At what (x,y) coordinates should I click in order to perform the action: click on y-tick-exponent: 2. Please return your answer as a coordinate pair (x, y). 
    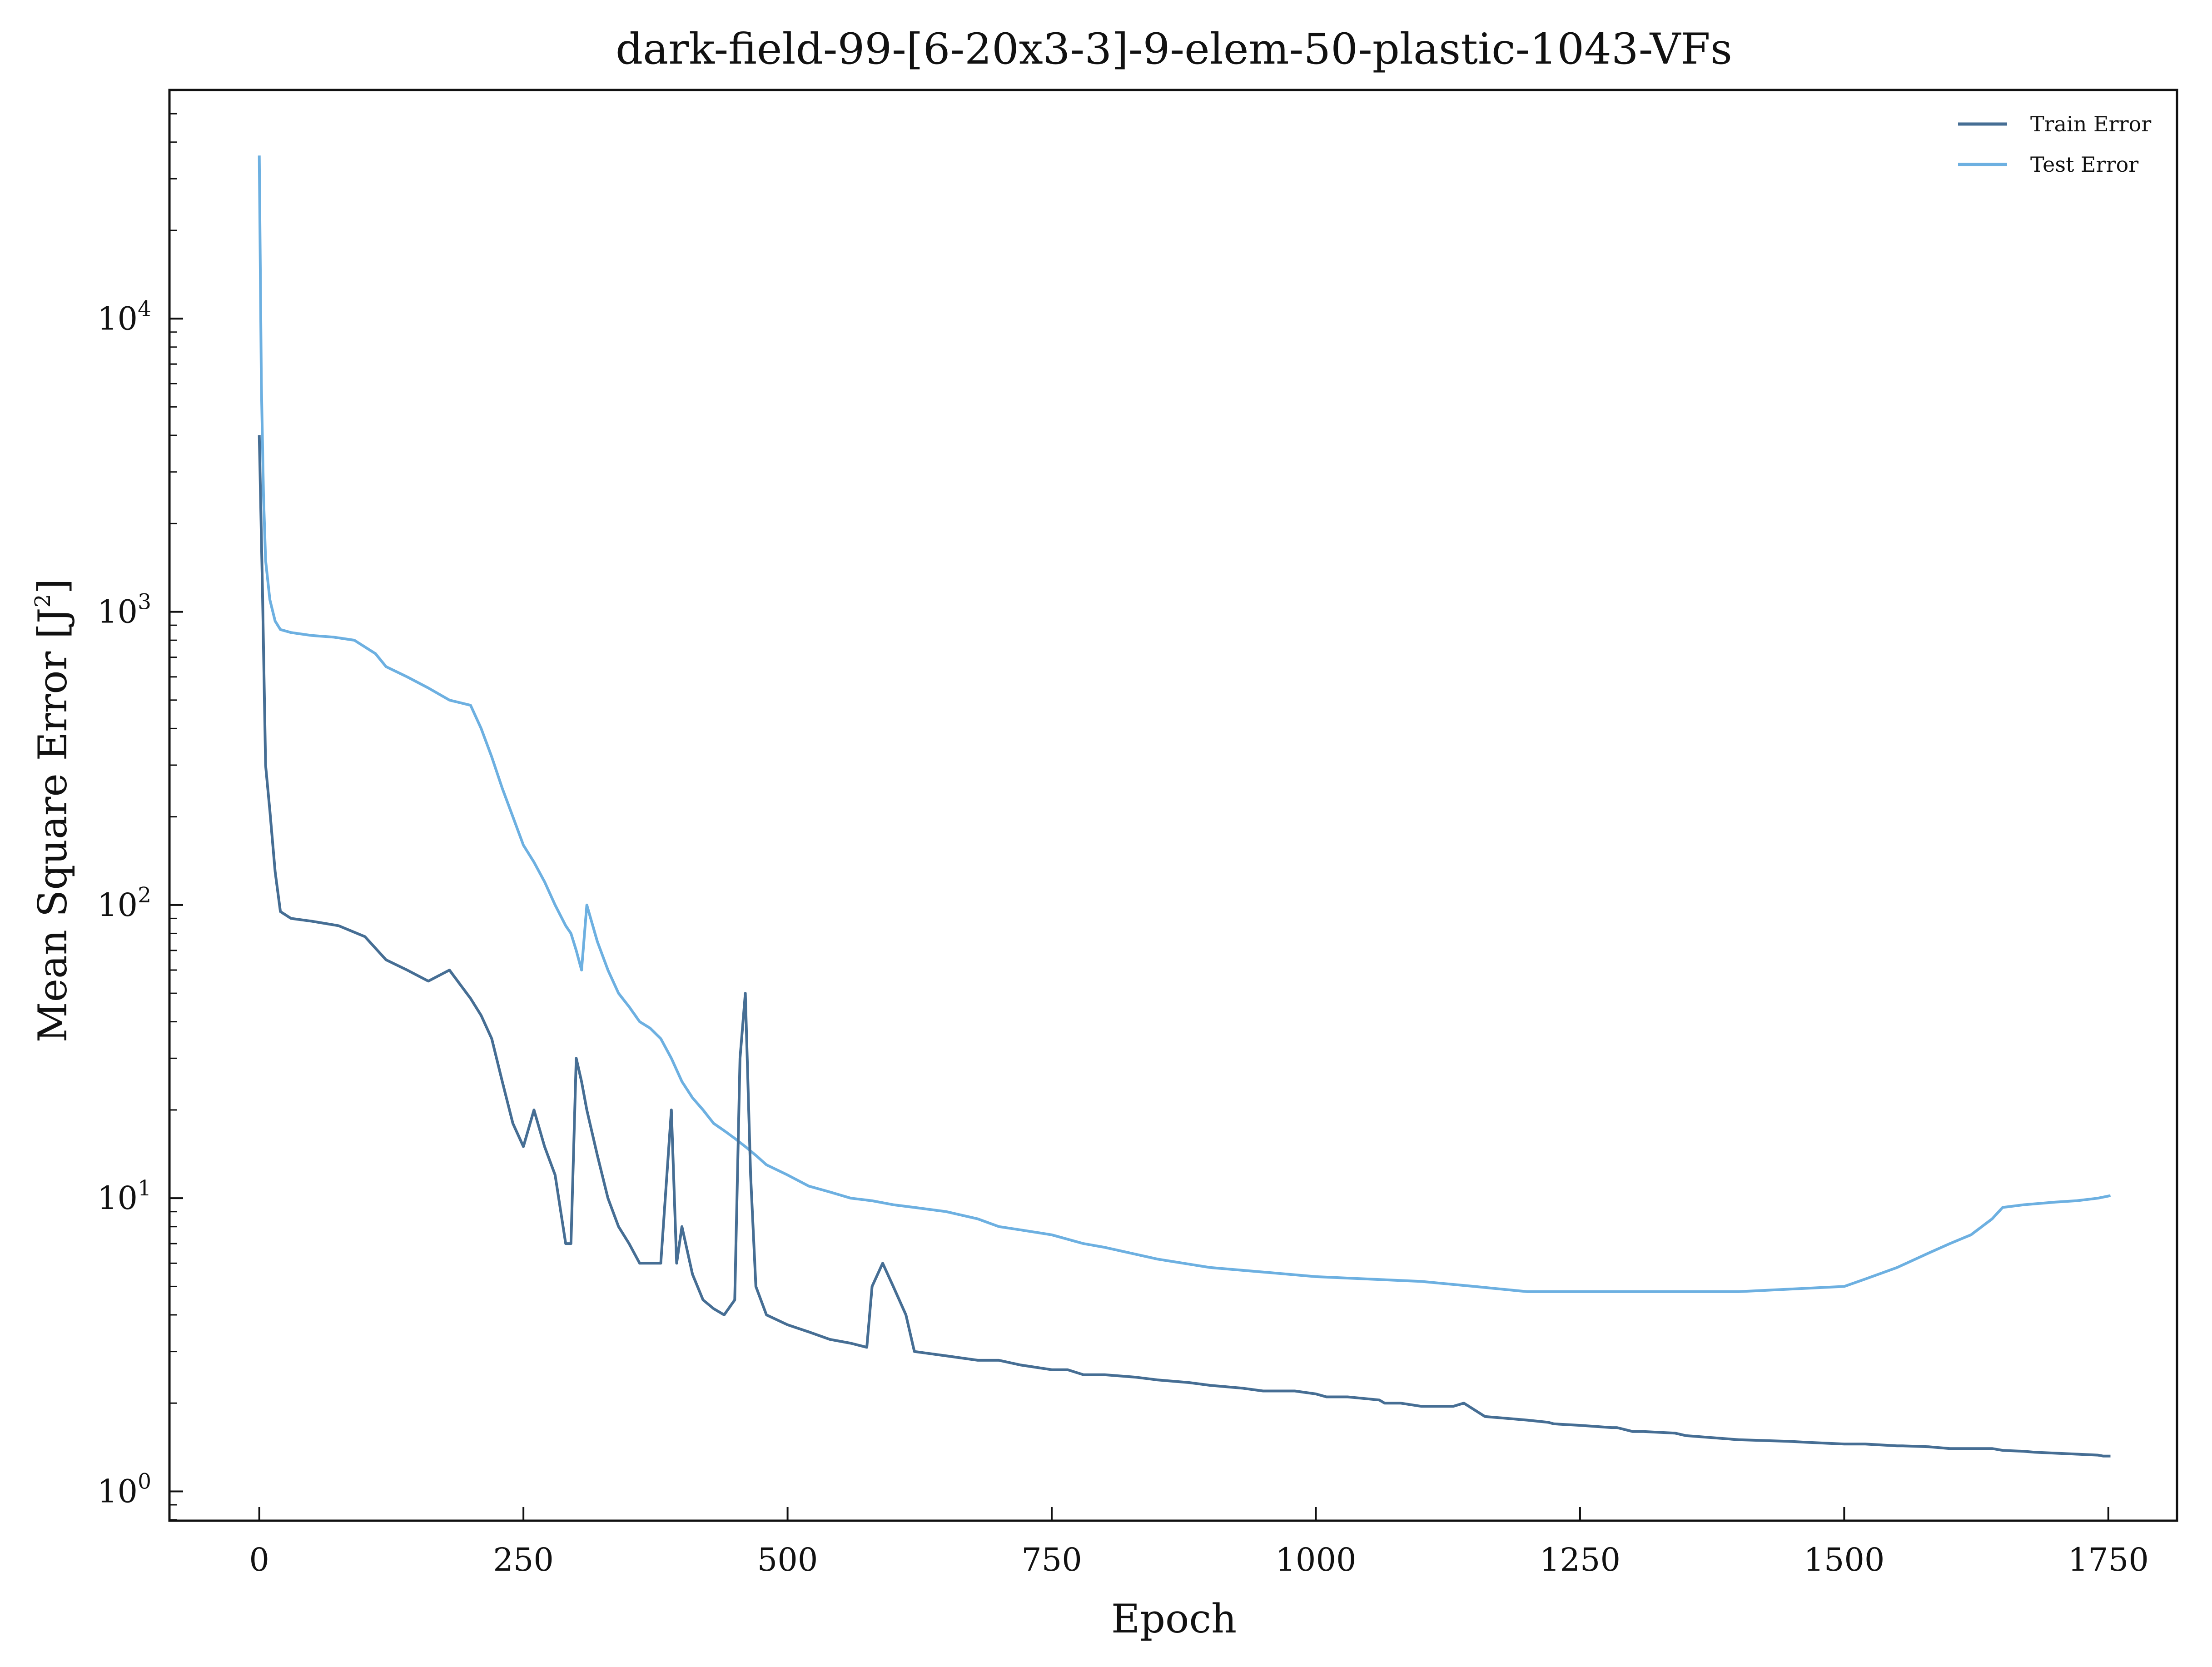
    Looking at the image, I should click on (144, 895).